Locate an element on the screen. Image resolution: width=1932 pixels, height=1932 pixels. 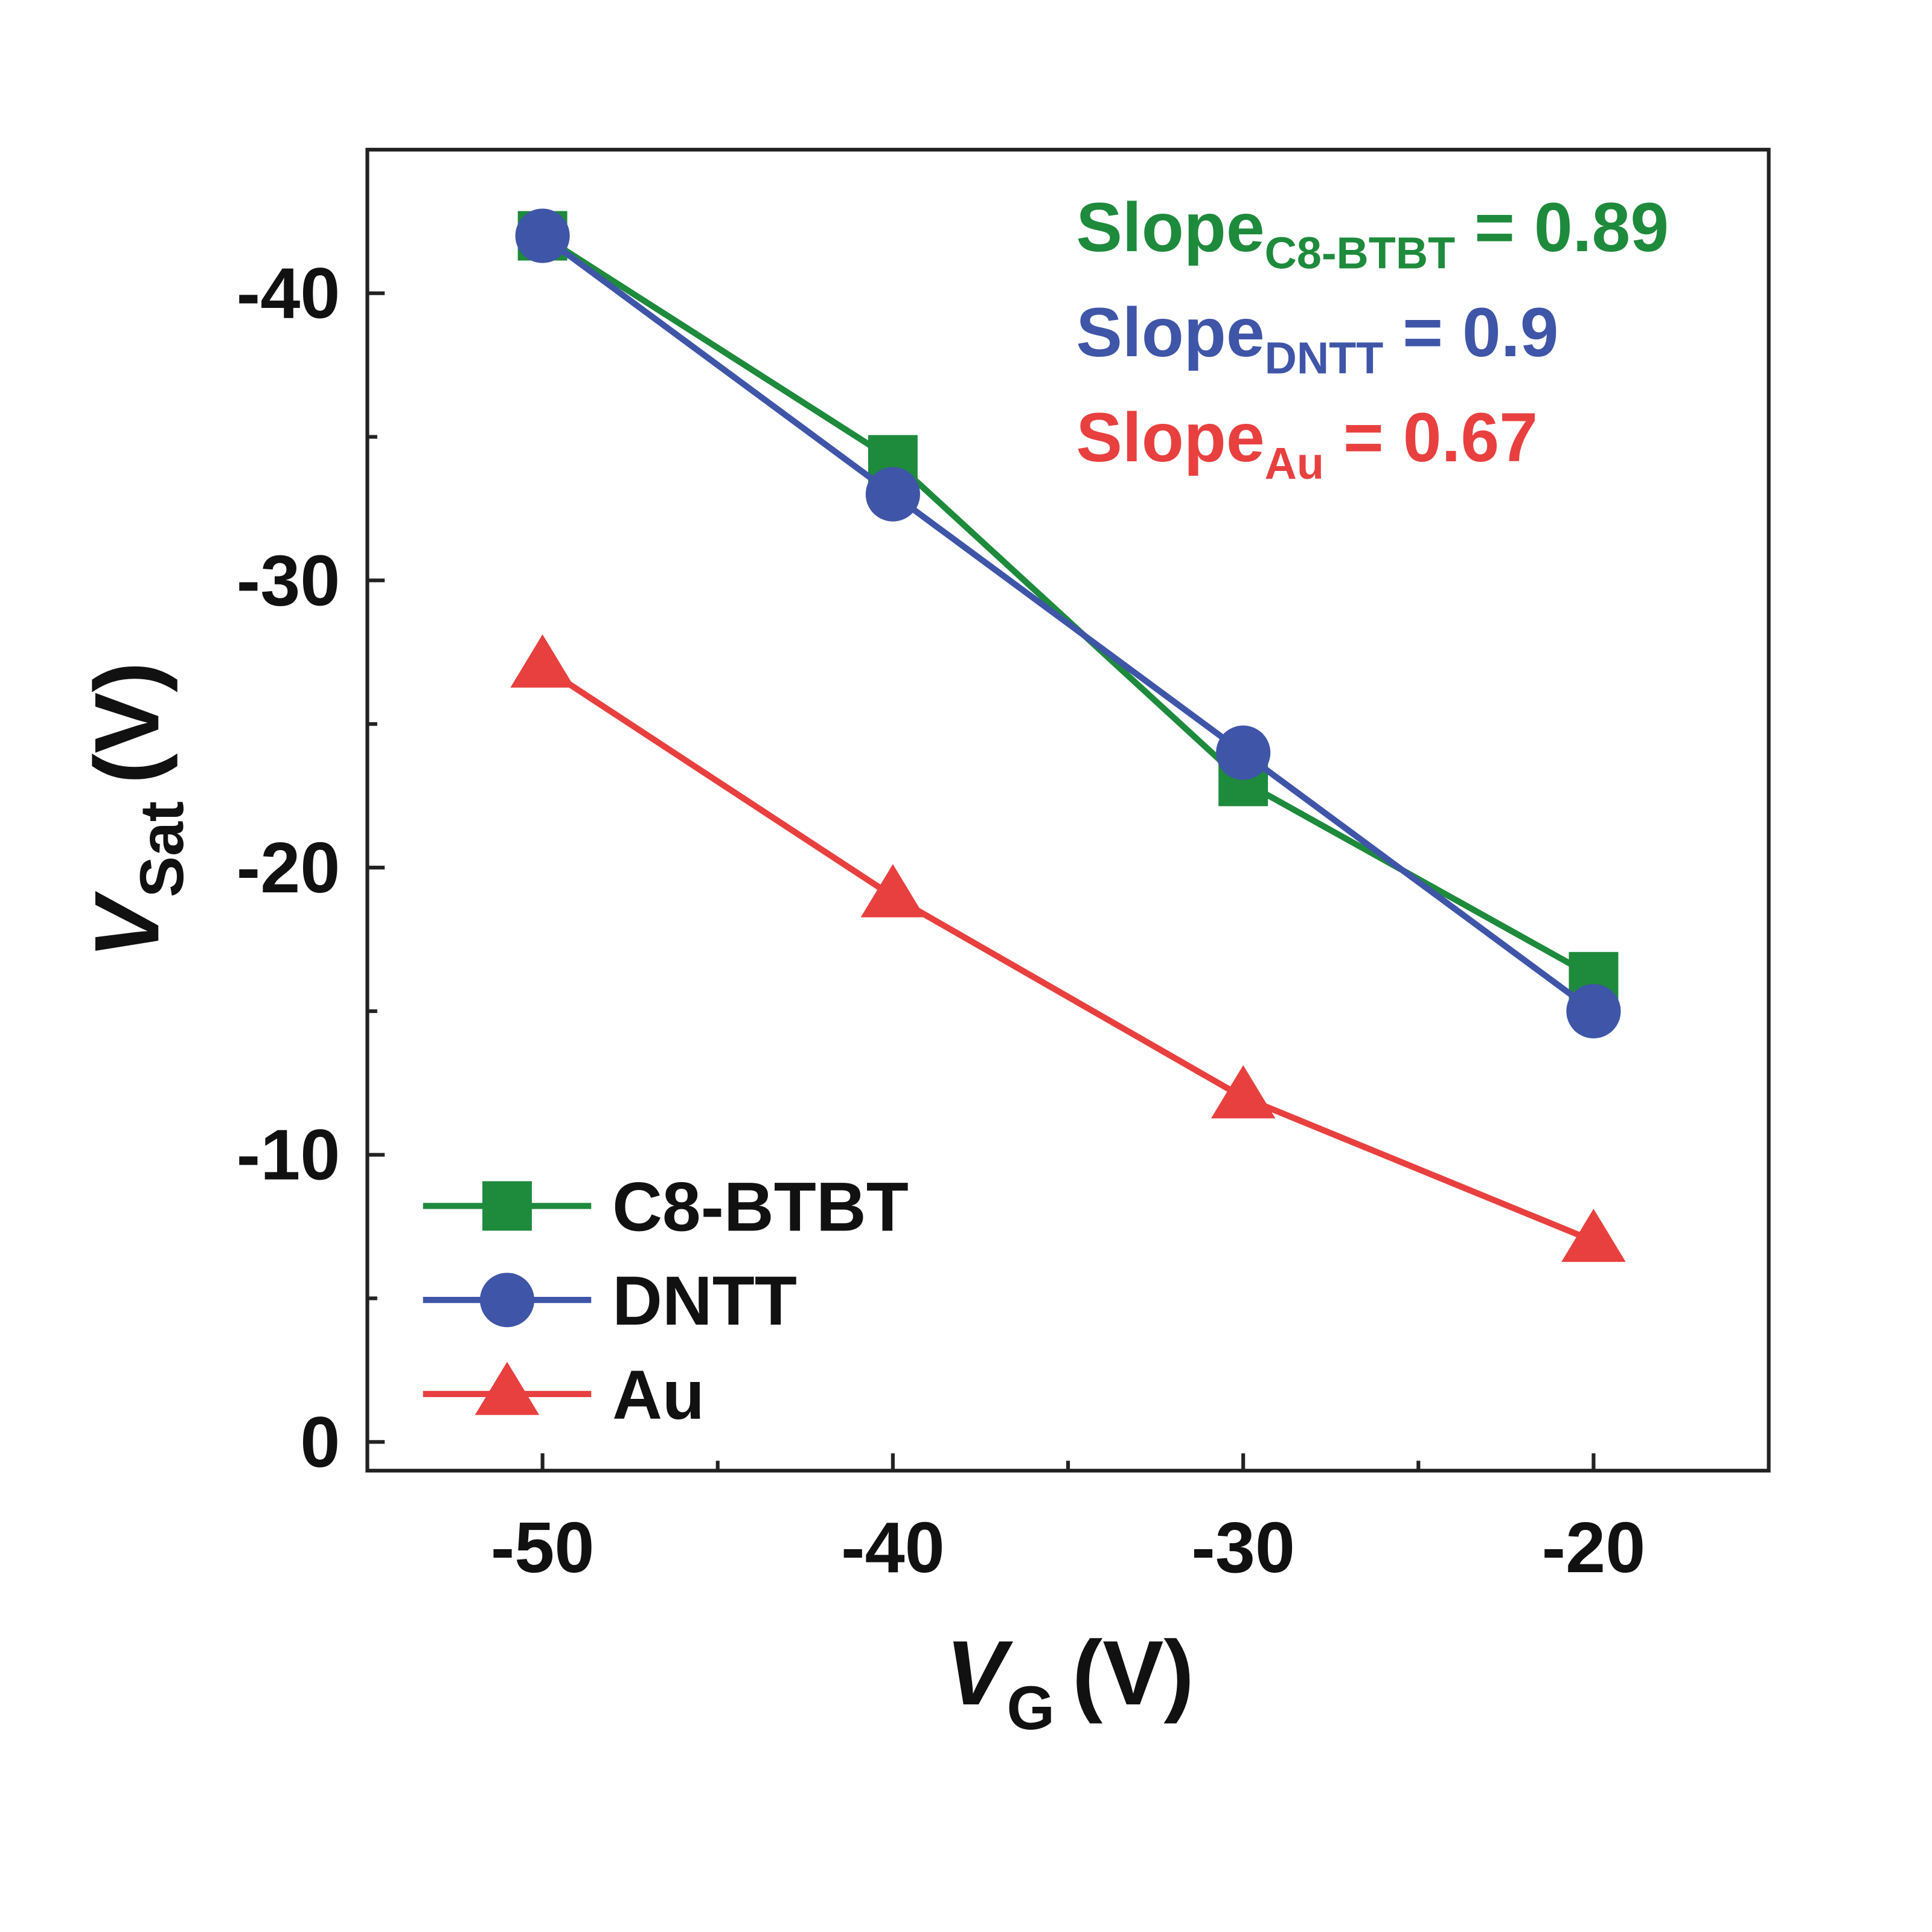
legend-label: C8-BTBT is located at coordinates (760, 1207).